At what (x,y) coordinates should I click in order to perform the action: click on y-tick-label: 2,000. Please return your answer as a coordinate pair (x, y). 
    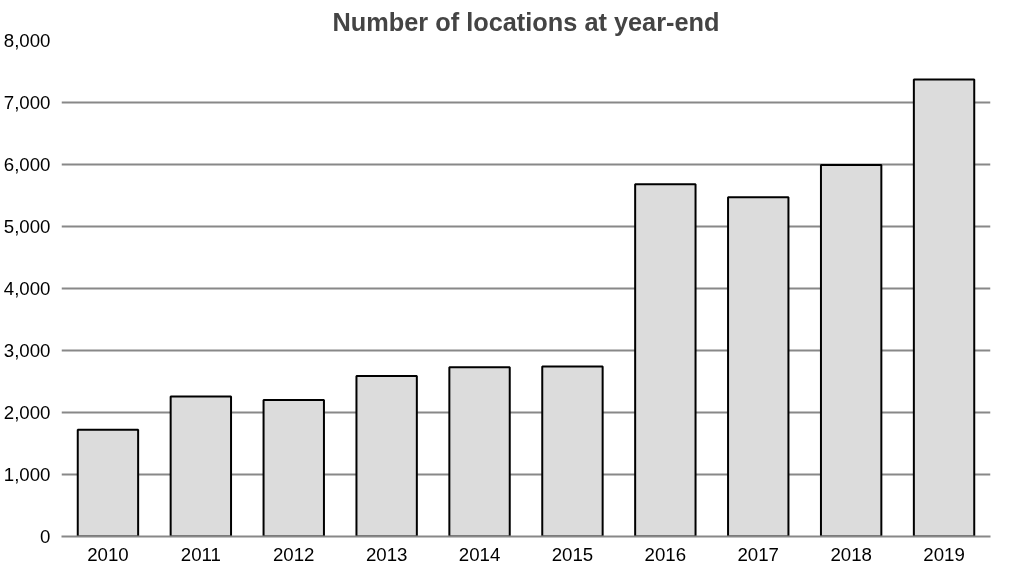
    Looking at the image, I should click on (27, 412).